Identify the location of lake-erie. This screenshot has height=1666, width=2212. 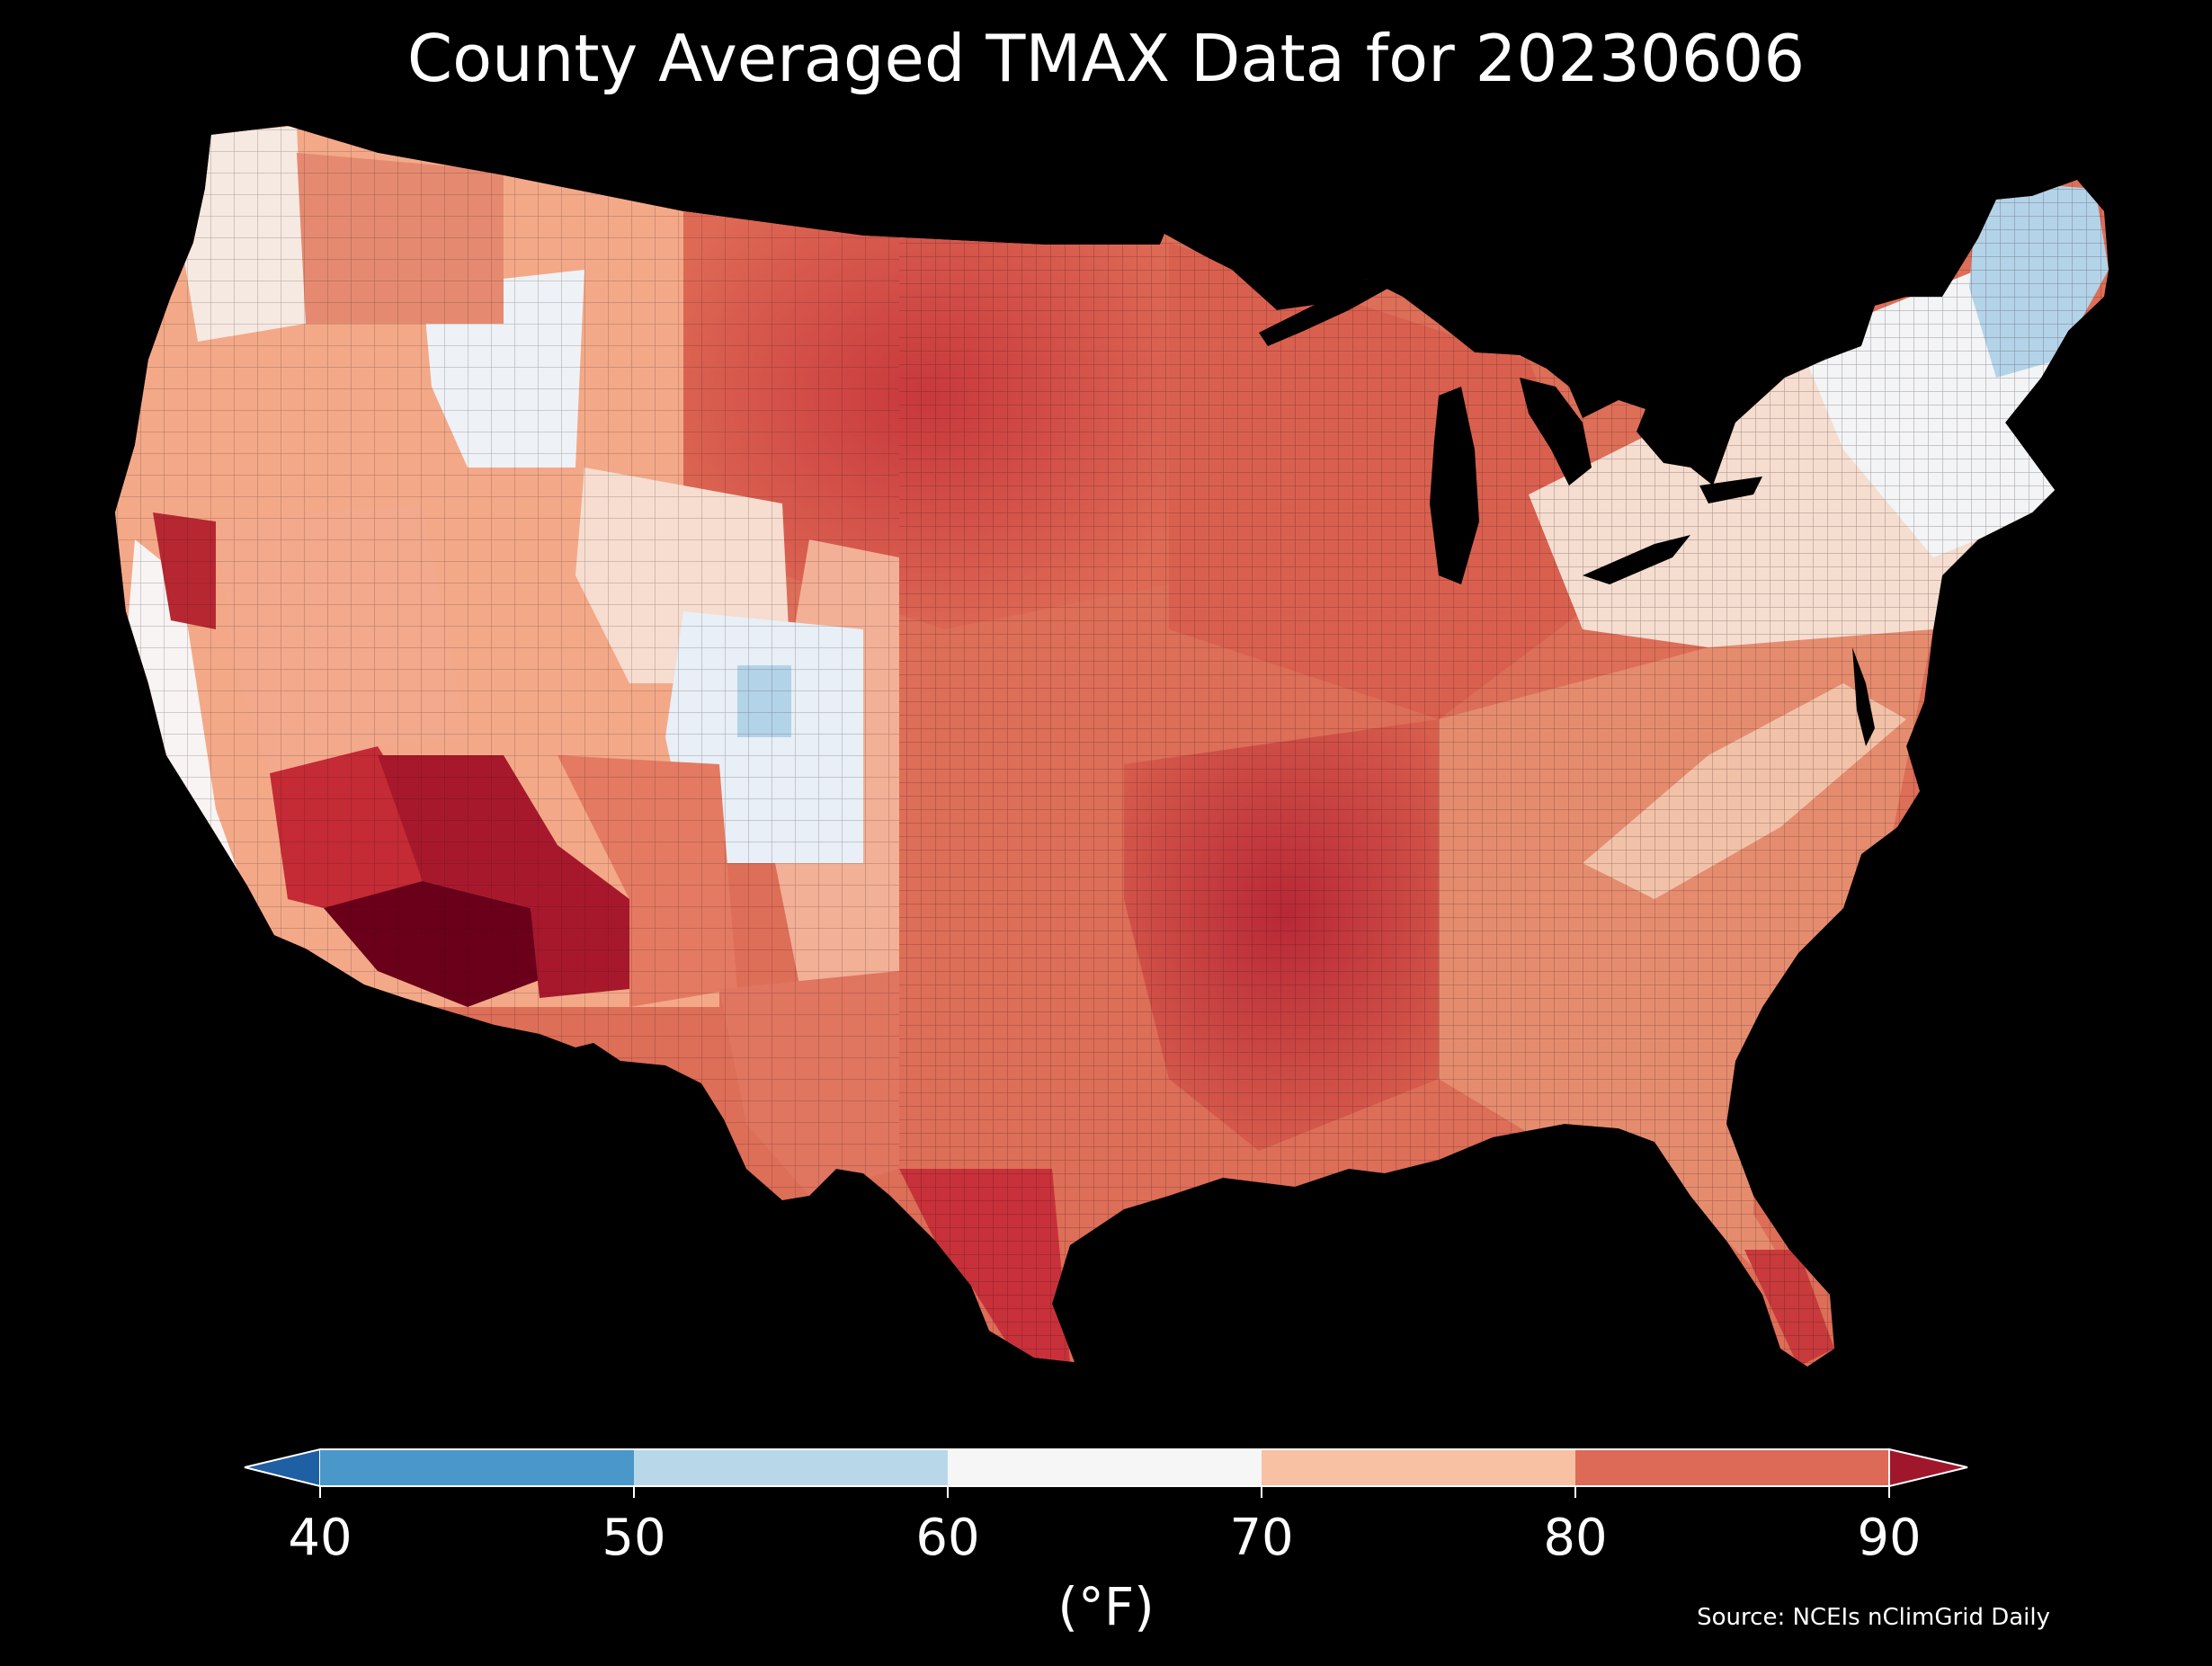
(1636, 559).